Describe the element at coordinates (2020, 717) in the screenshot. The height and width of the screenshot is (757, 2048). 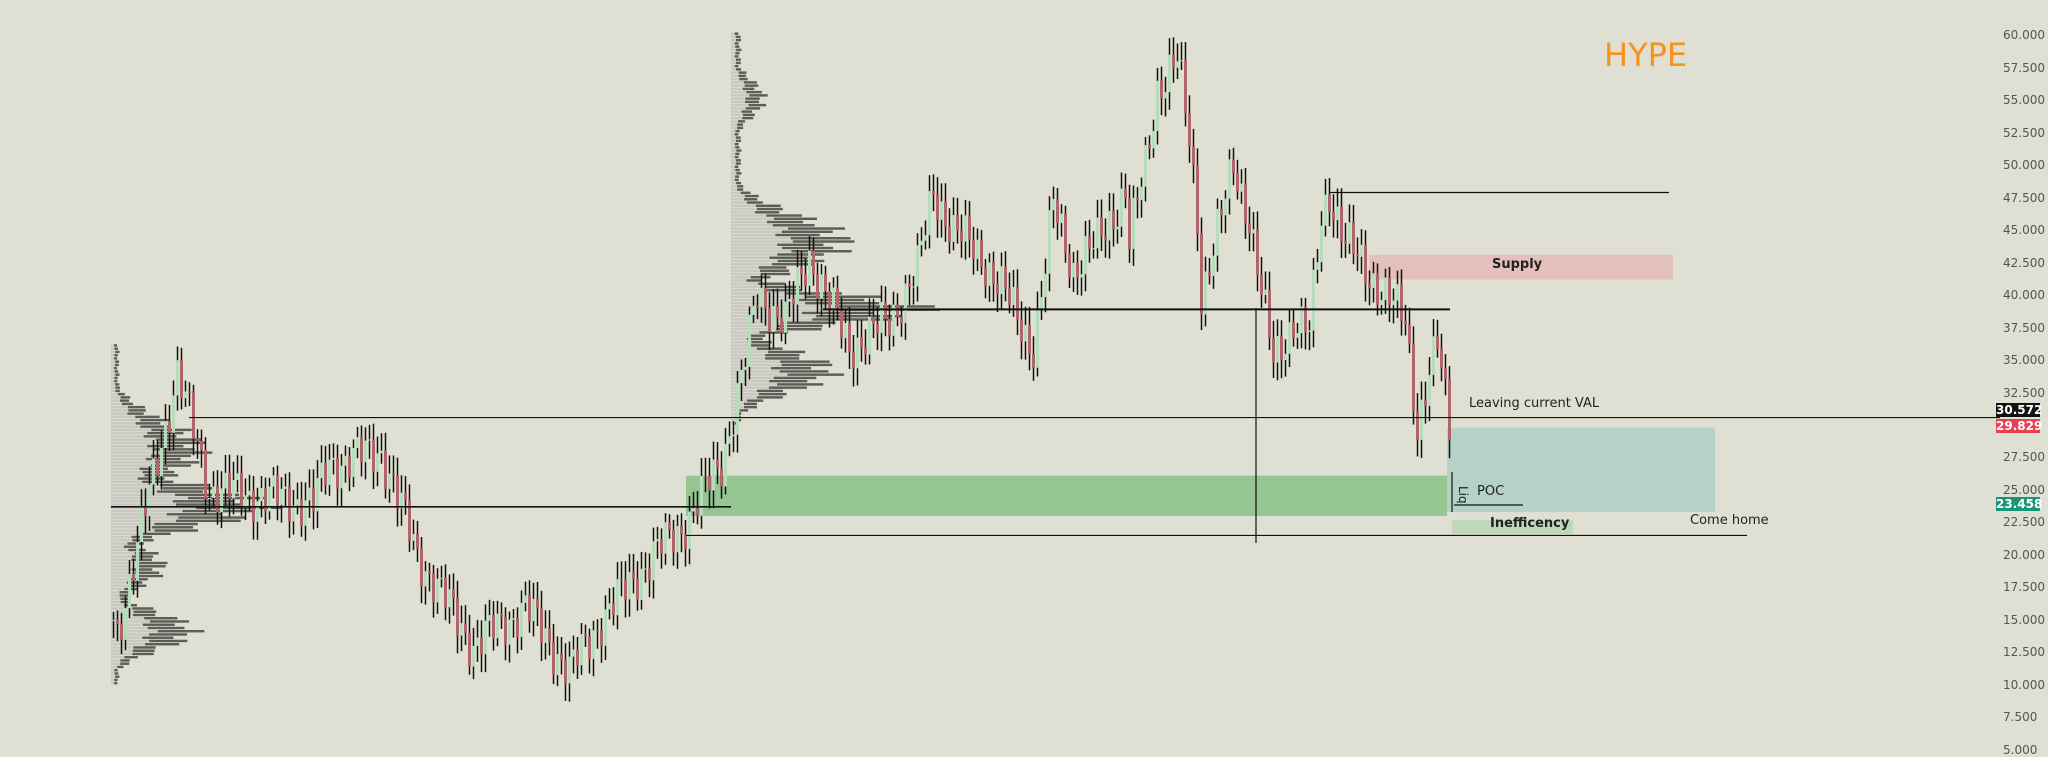
I see `y-tick-label: 7.500` at that location.